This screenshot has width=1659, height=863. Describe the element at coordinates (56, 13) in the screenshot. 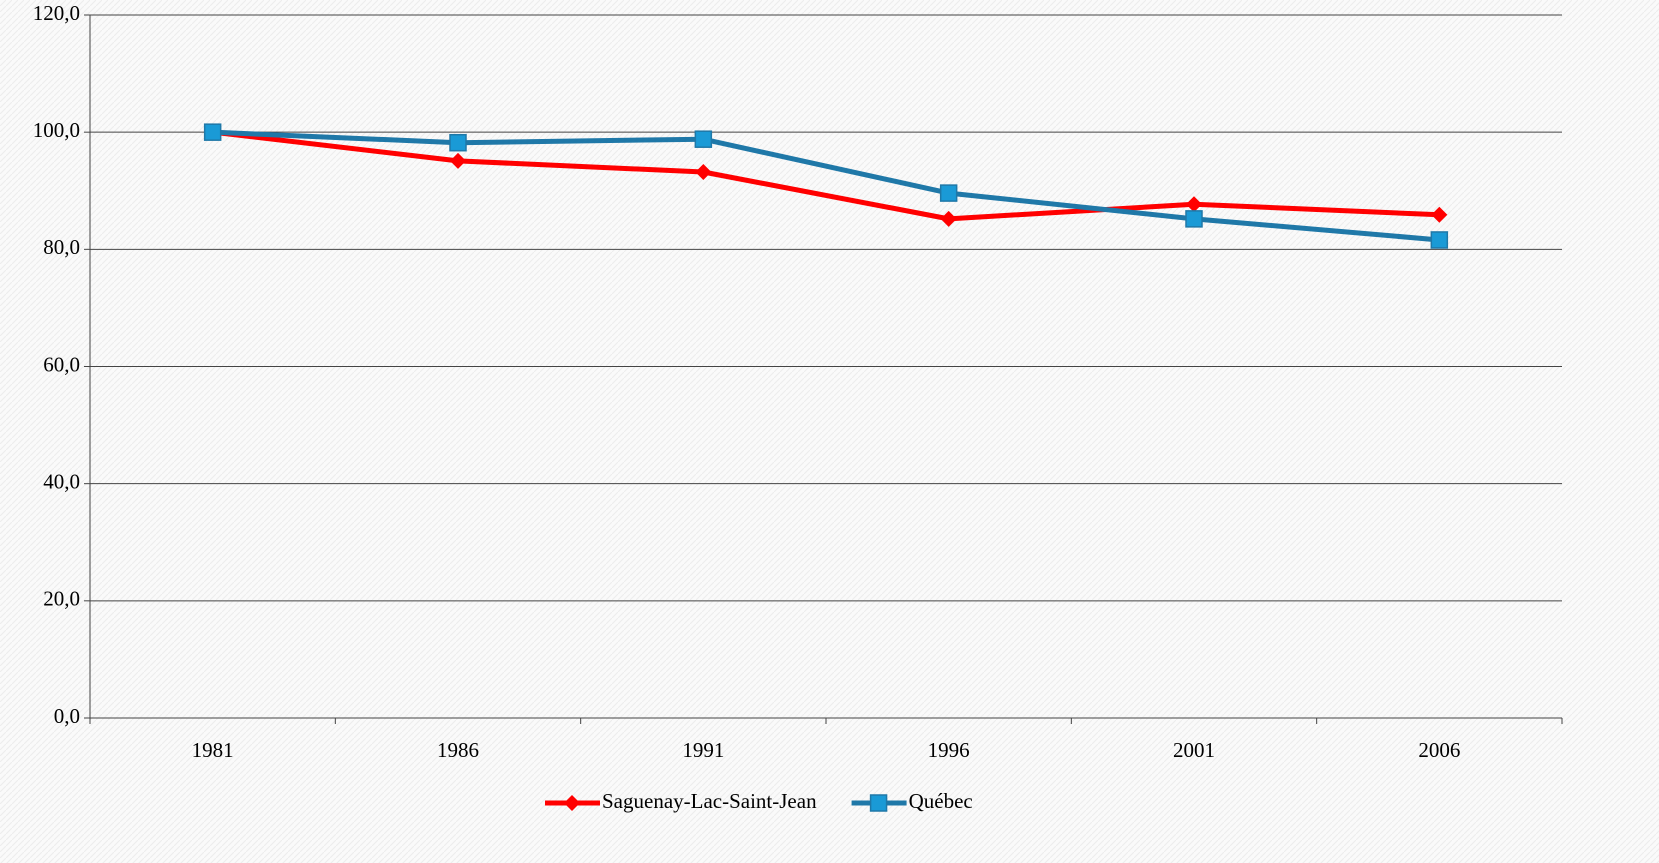

I see `y-tick-label: 120,0` at that location.